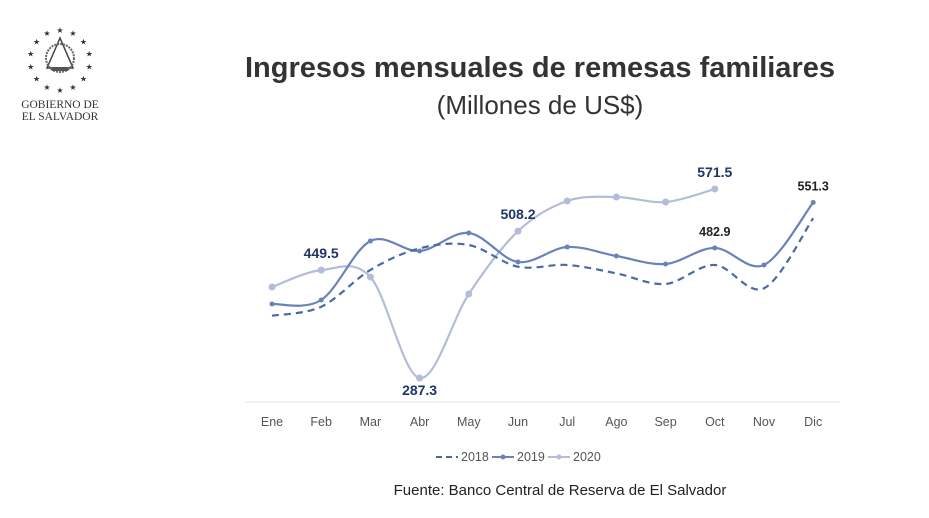 The width and height of the screenshot is (929, 518). What do you see at coordinates (543, 267) in the screenshot?
I see `series-line-2018` at bounding box center [543, 267].